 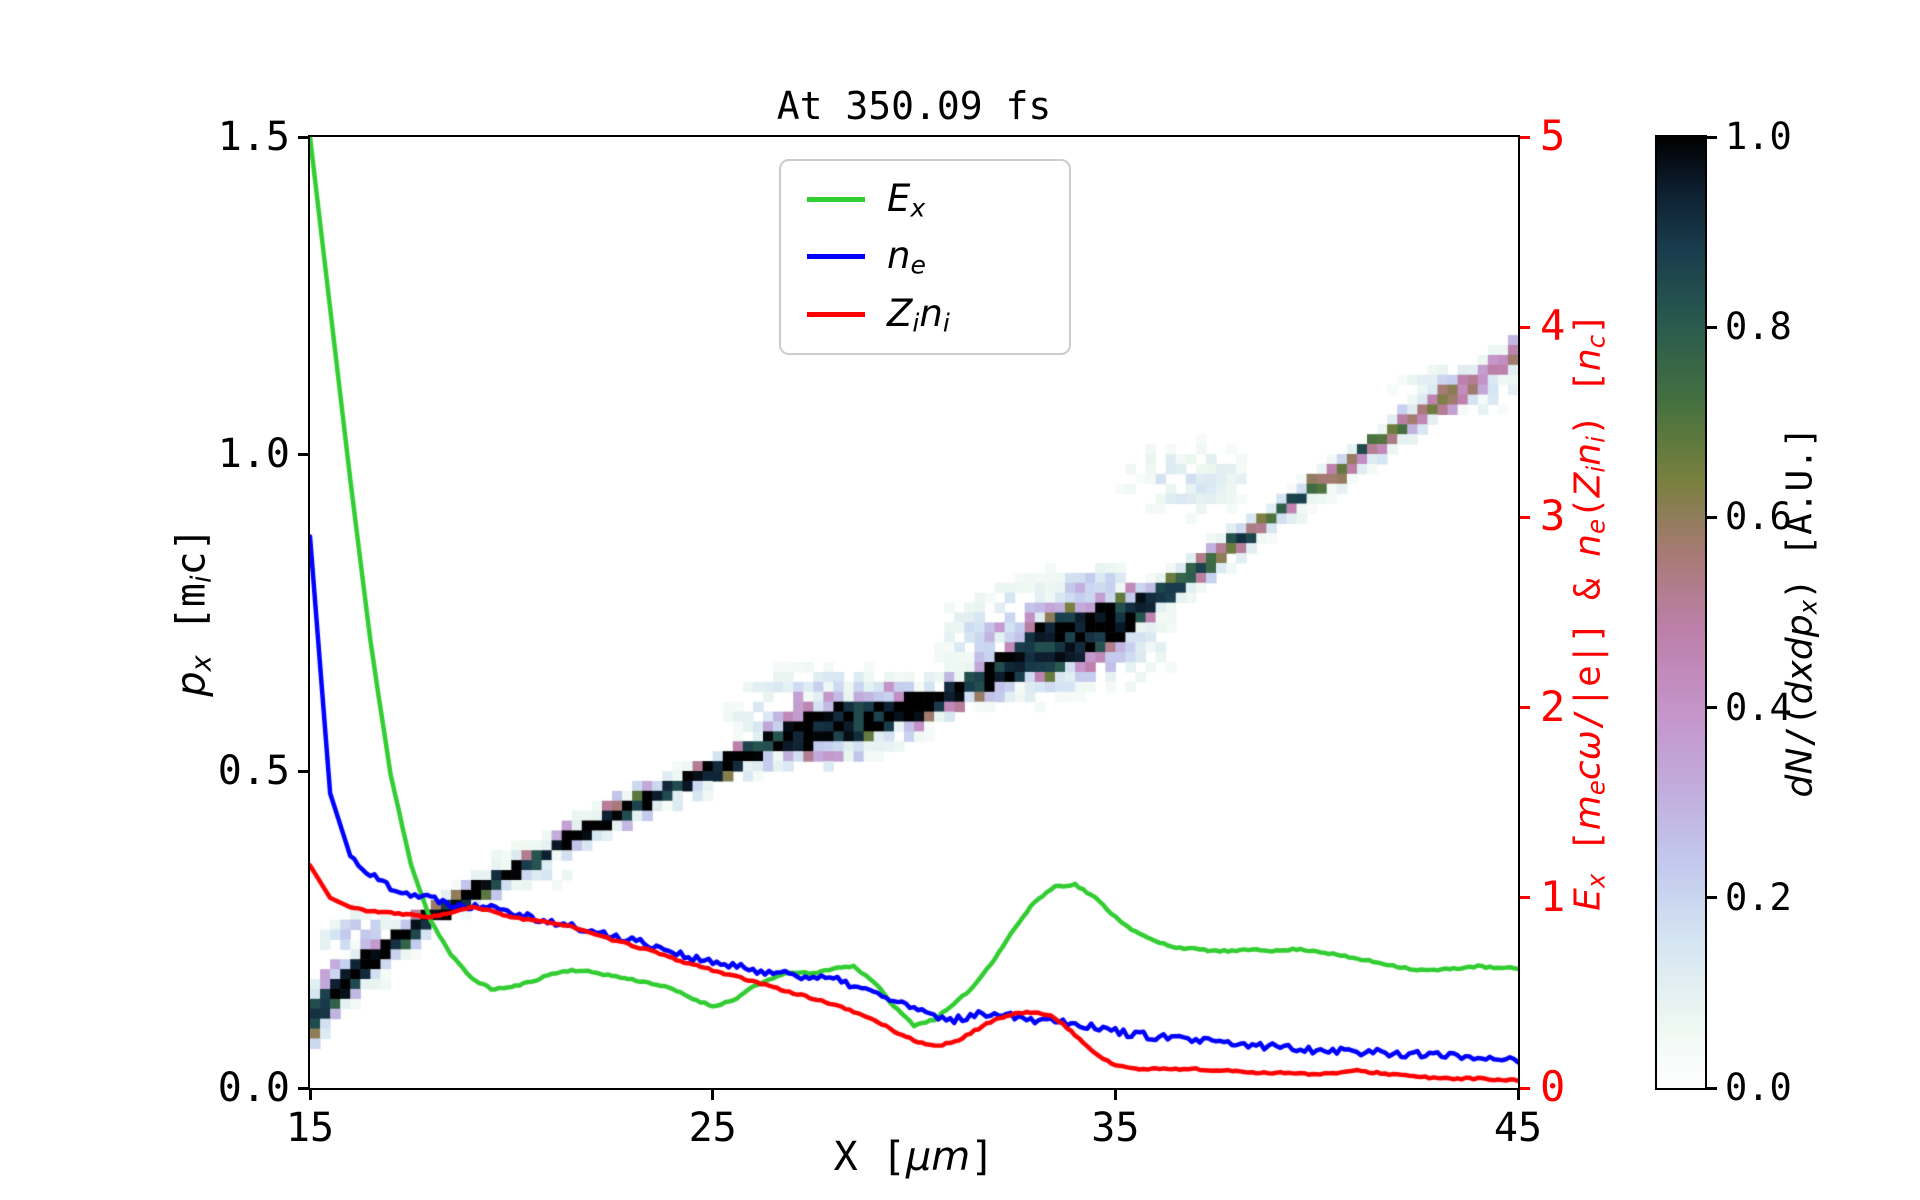 I want to click on legend-label-ne: ne, so click(x=906, y=257).